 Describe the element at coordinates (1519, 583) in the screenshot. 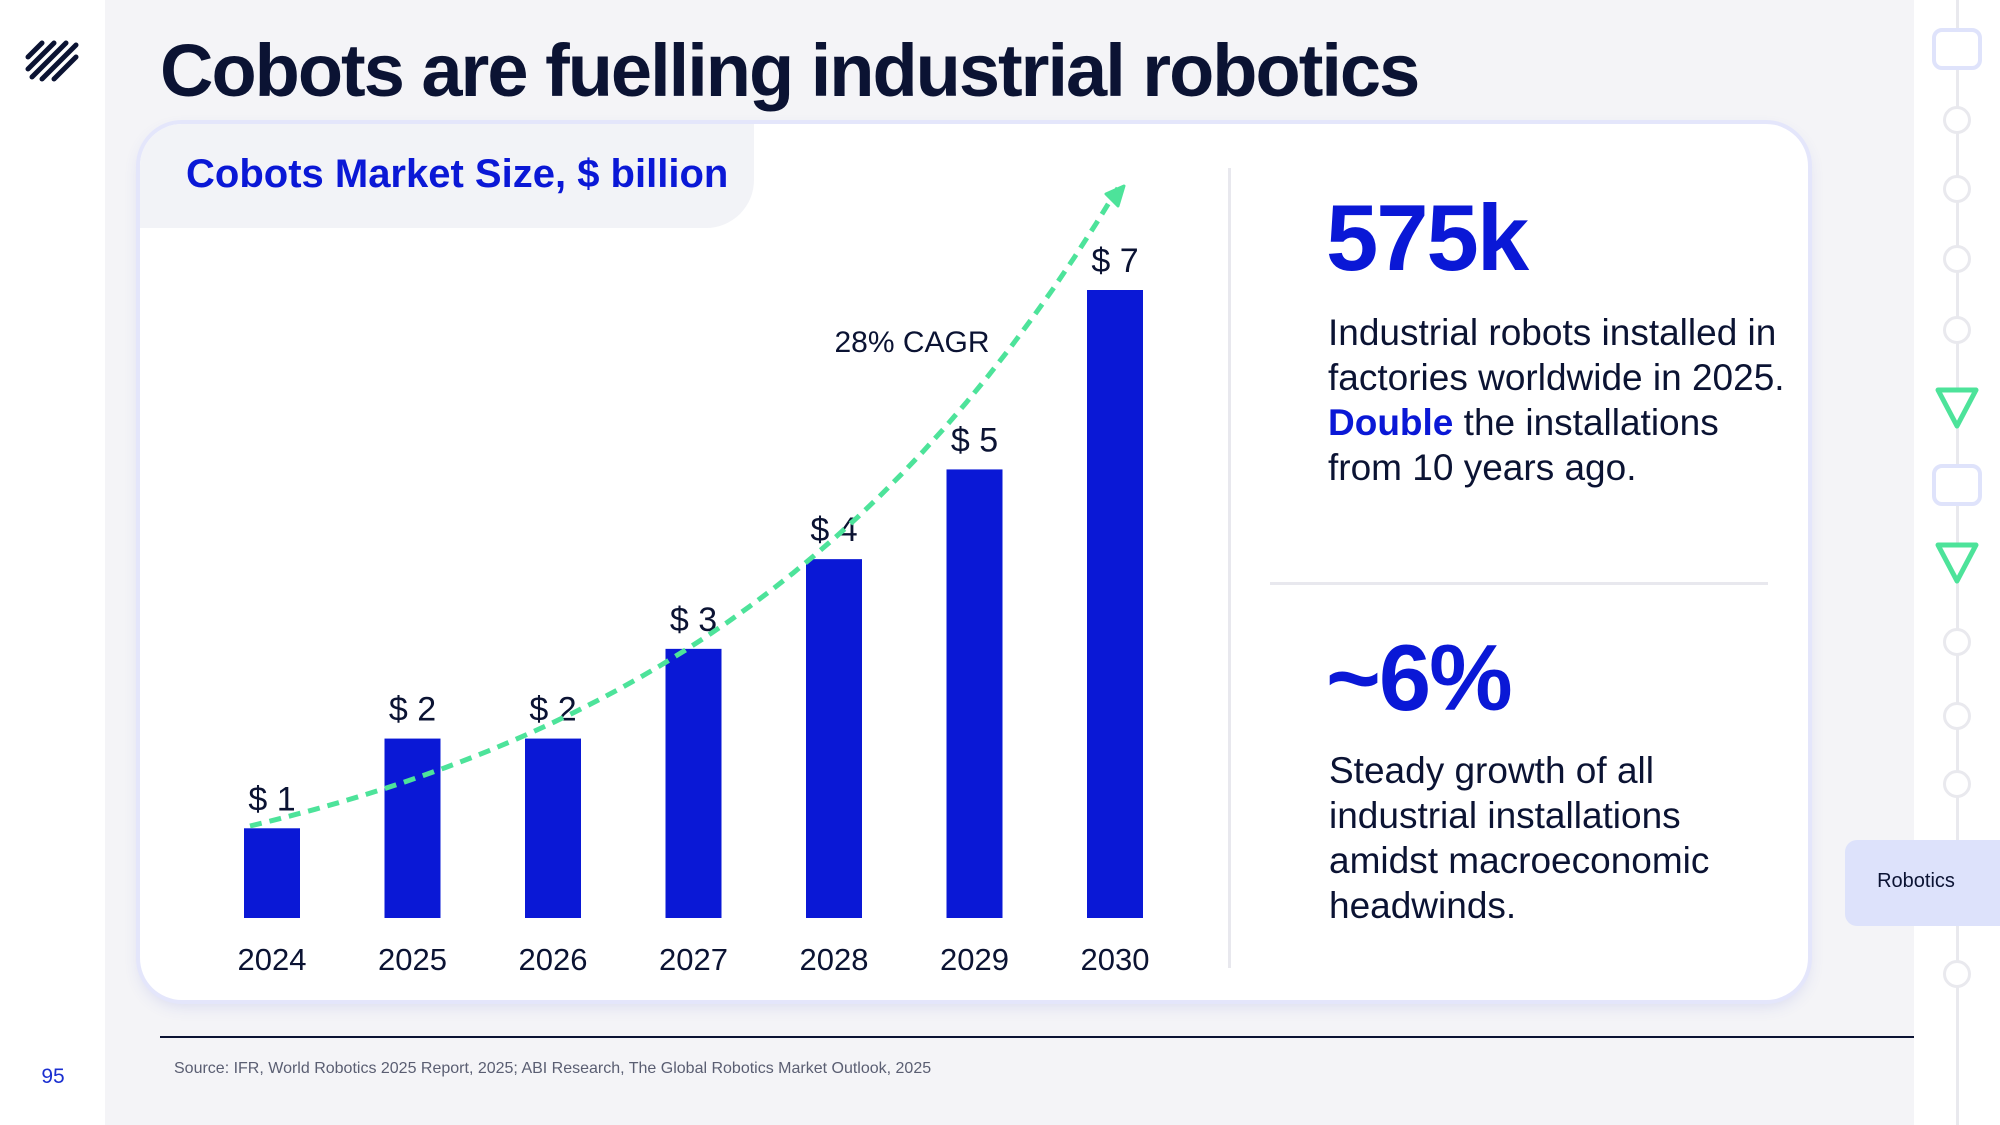

I see `horizontal-divider` at that location.